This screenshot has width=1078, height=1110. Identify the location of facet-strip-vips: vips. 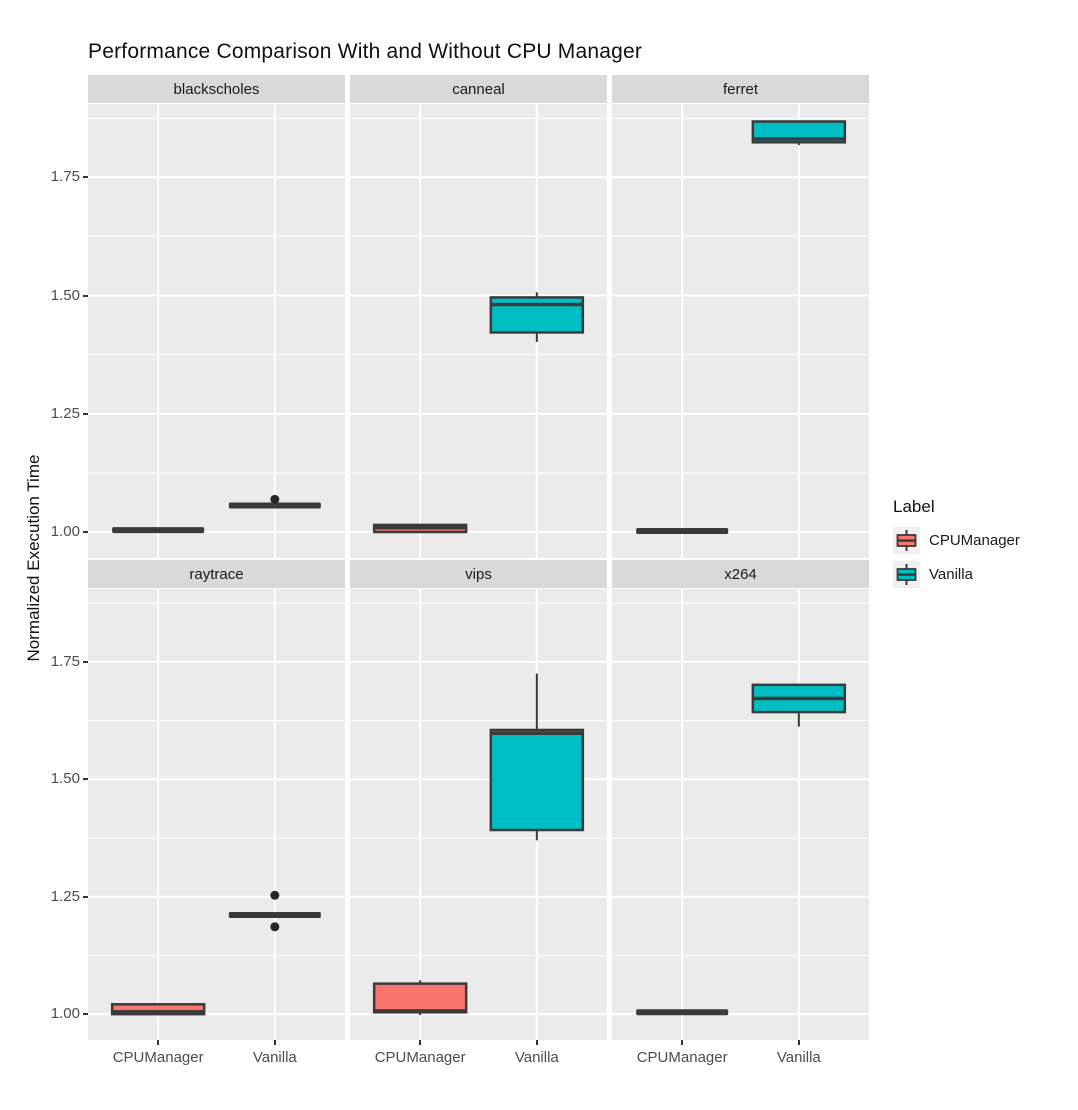
(478, 574).